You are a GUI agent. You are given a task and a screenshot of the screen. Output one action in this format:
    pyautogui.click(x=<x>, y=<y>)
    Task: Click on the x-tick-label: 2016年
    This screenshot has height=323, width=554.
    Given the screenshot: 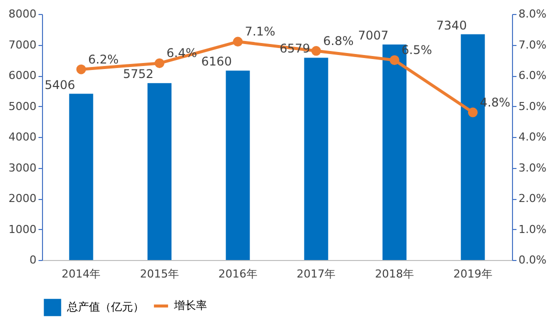 What is the action you would take?
    pyautogui.click(x=238, y=274)
    